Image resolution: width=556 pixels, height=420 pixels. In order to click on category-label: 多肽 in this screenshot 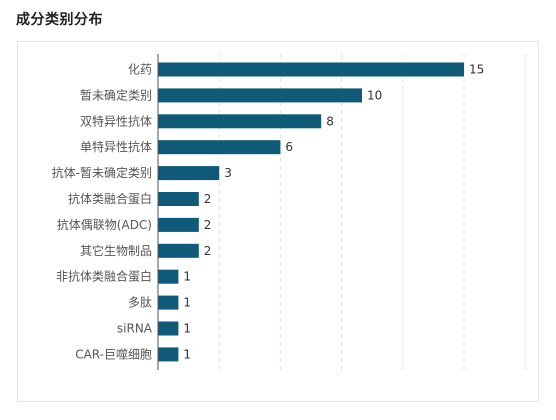, I will do `click(140, 302)`.